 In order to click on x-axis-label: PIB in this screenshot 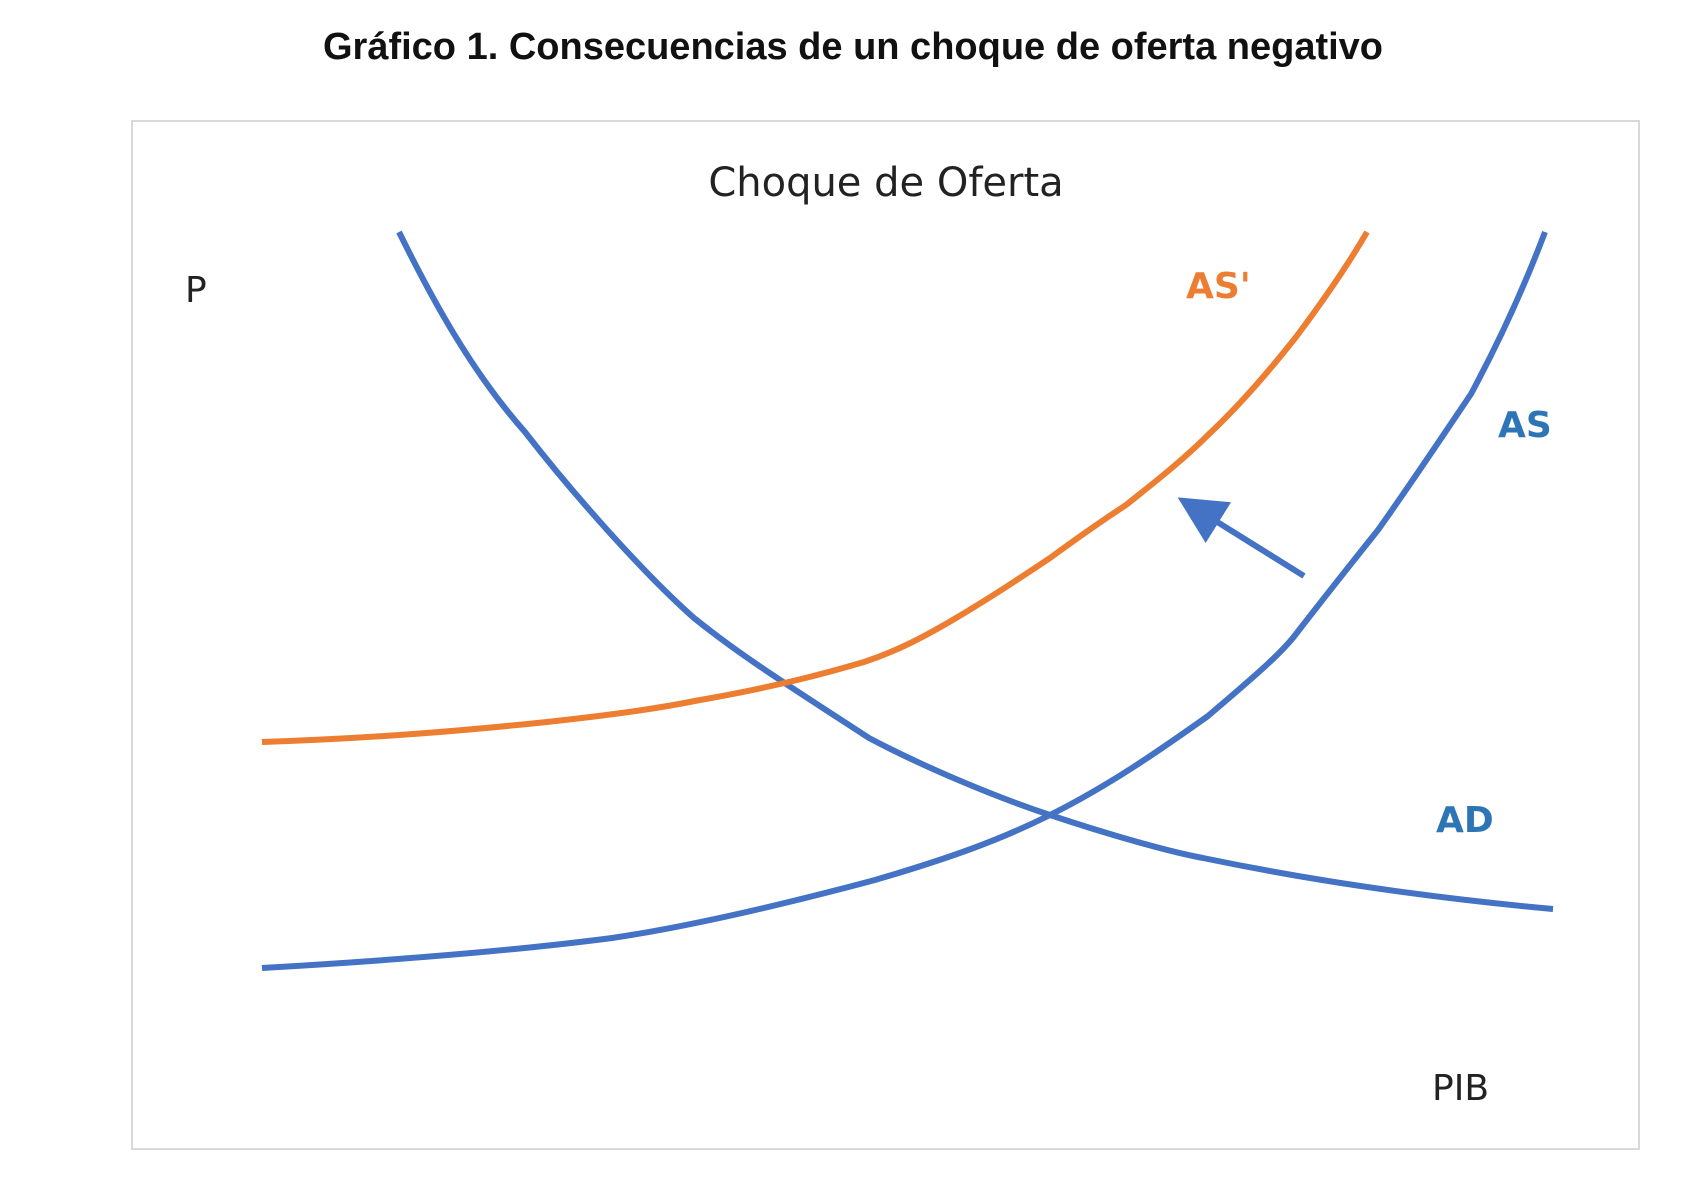, I will do `click(1461, 1088)`.